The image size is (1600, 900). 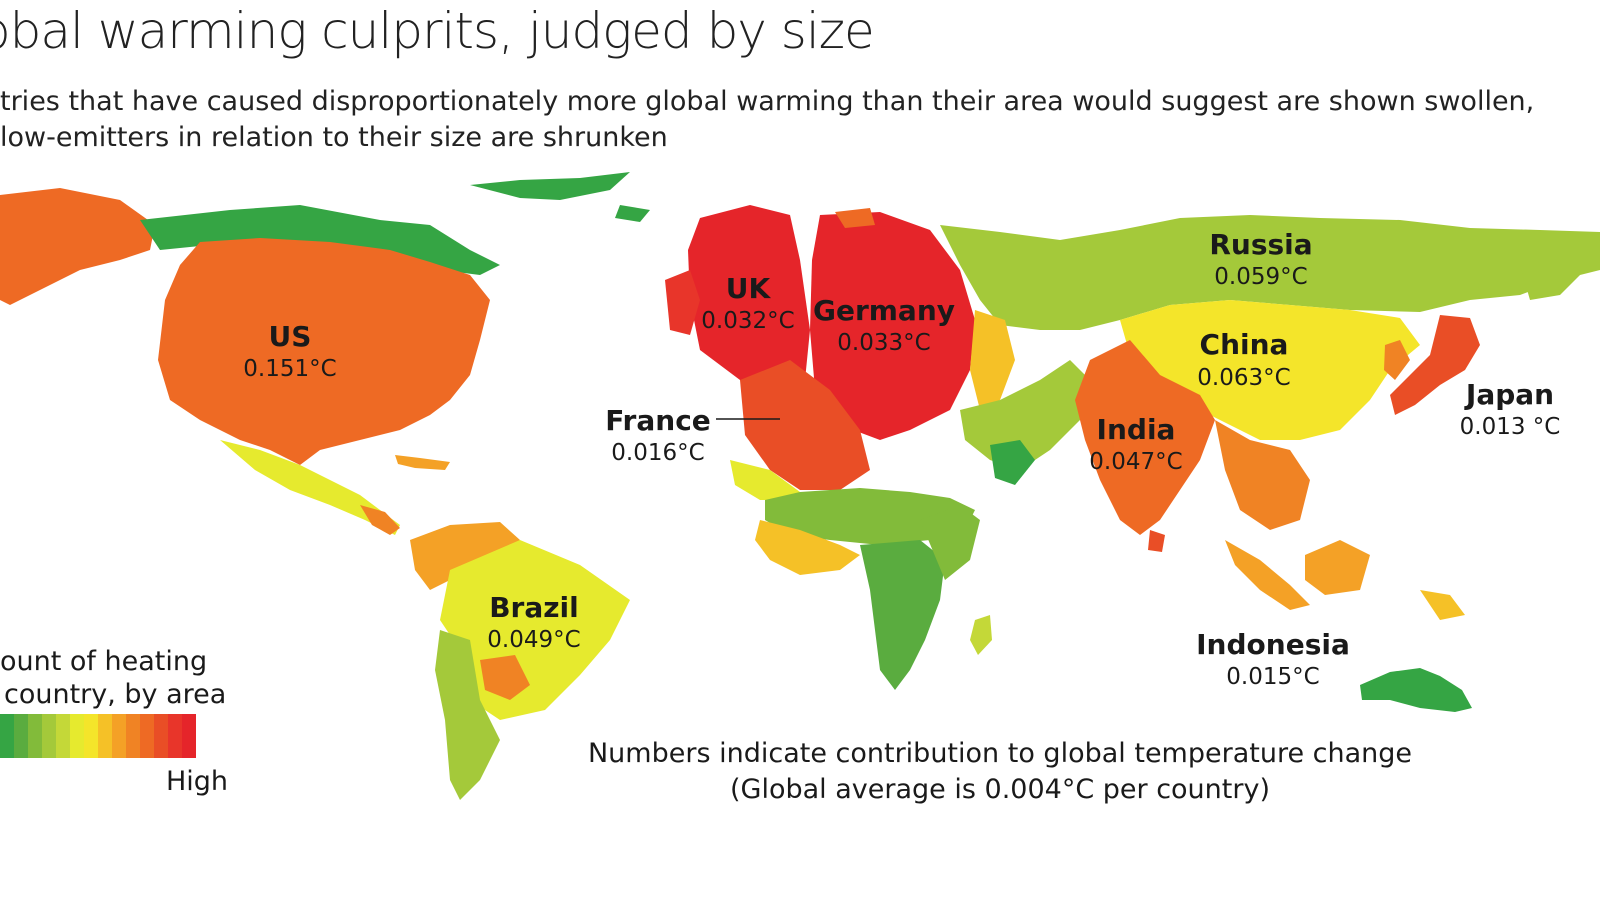 I want to click on label-china: China 0.063°C, so click(x=1243, y=359).